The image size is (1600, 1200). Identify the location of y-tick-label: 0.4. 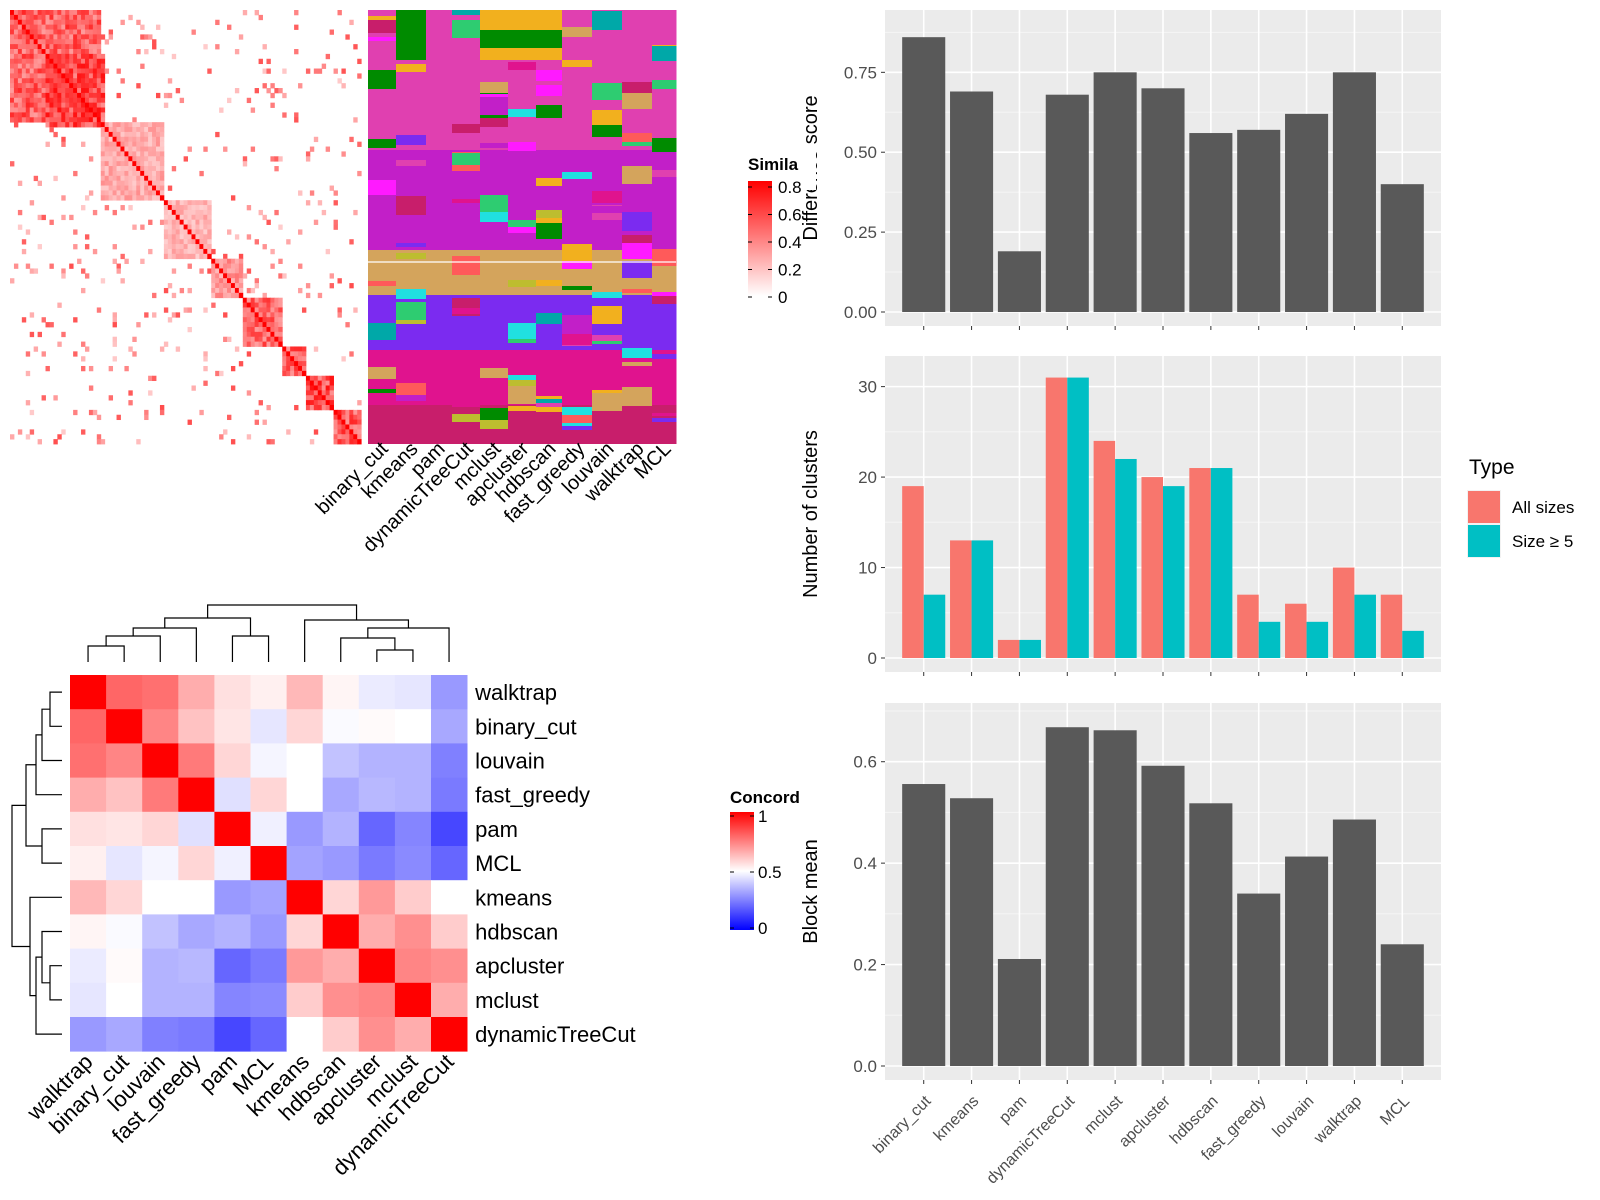
(865, 863).